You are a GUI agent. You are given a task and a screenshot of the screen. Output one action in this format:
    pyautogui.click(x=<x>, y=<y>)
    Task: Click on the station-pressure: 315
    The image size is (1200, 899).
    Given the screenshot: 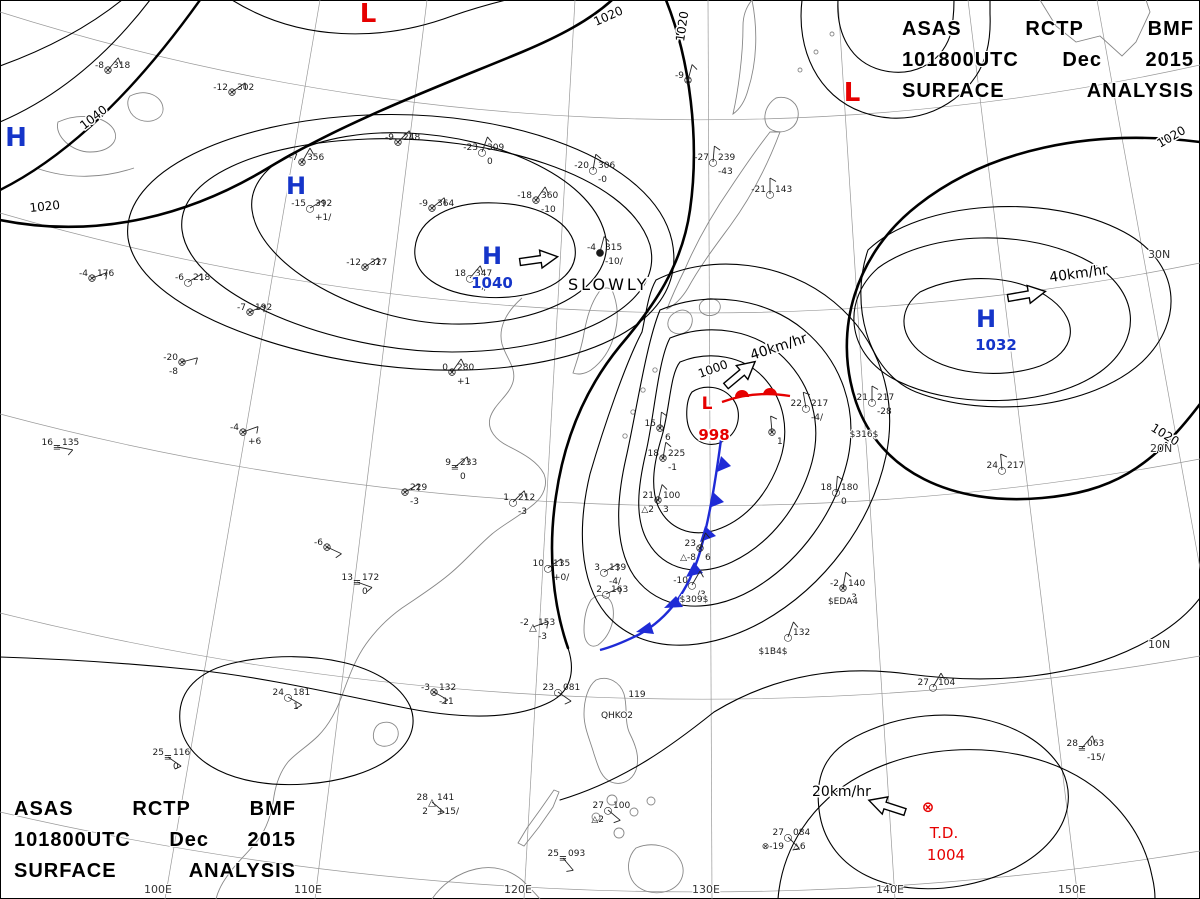 What is the action you would take?
    pyautogui.click(x=613, y=248)
    